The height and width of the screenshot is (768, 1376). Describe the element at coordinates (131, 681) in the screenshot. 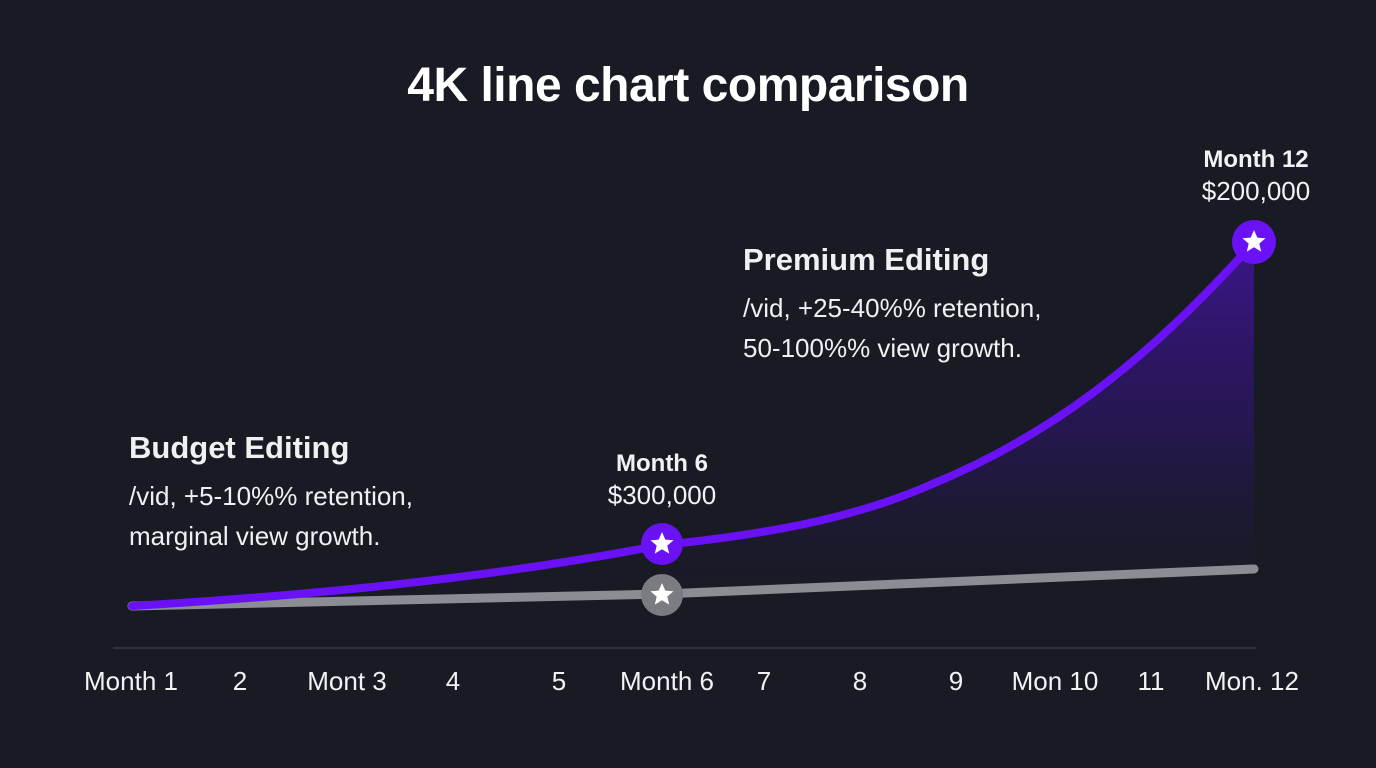

I see `x-tick: Month 1` at that location.